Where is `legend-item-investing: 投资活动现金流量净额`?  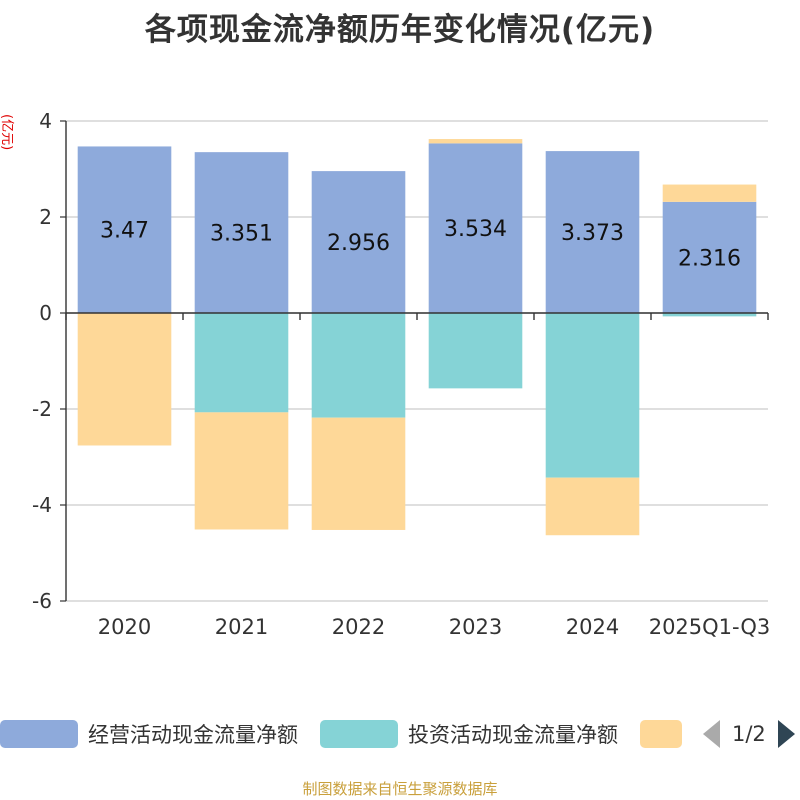
legend-item-investing: 投资活动现金流量净额 is located at coordinates (469, 734).